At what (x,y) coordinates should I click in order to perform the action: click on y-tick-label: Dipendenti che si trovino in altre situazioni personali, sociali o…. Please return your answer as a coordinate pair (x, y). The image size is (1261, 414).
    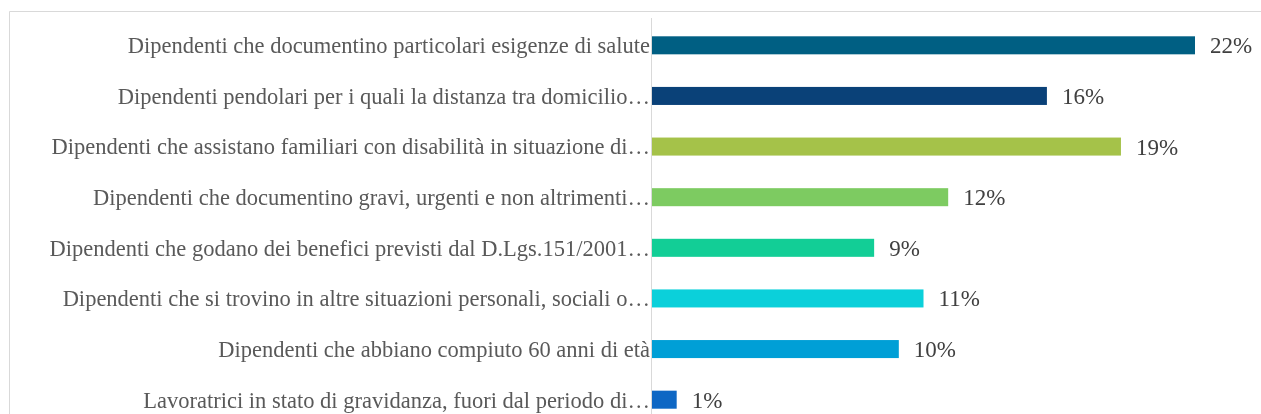
    Looking at the image, I should click on (356, 299).